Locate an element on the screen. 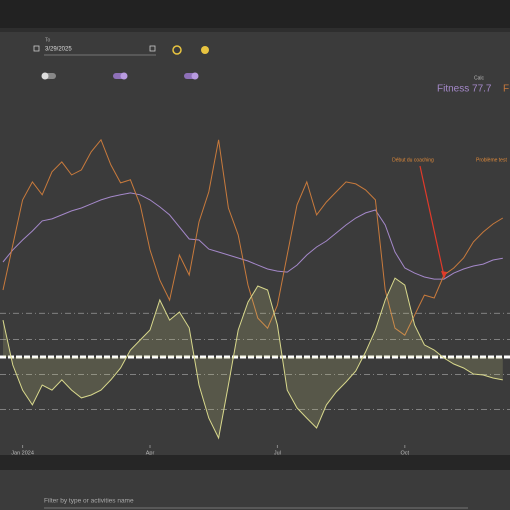  calc-label: Calc is located at coordinates (479, 78).